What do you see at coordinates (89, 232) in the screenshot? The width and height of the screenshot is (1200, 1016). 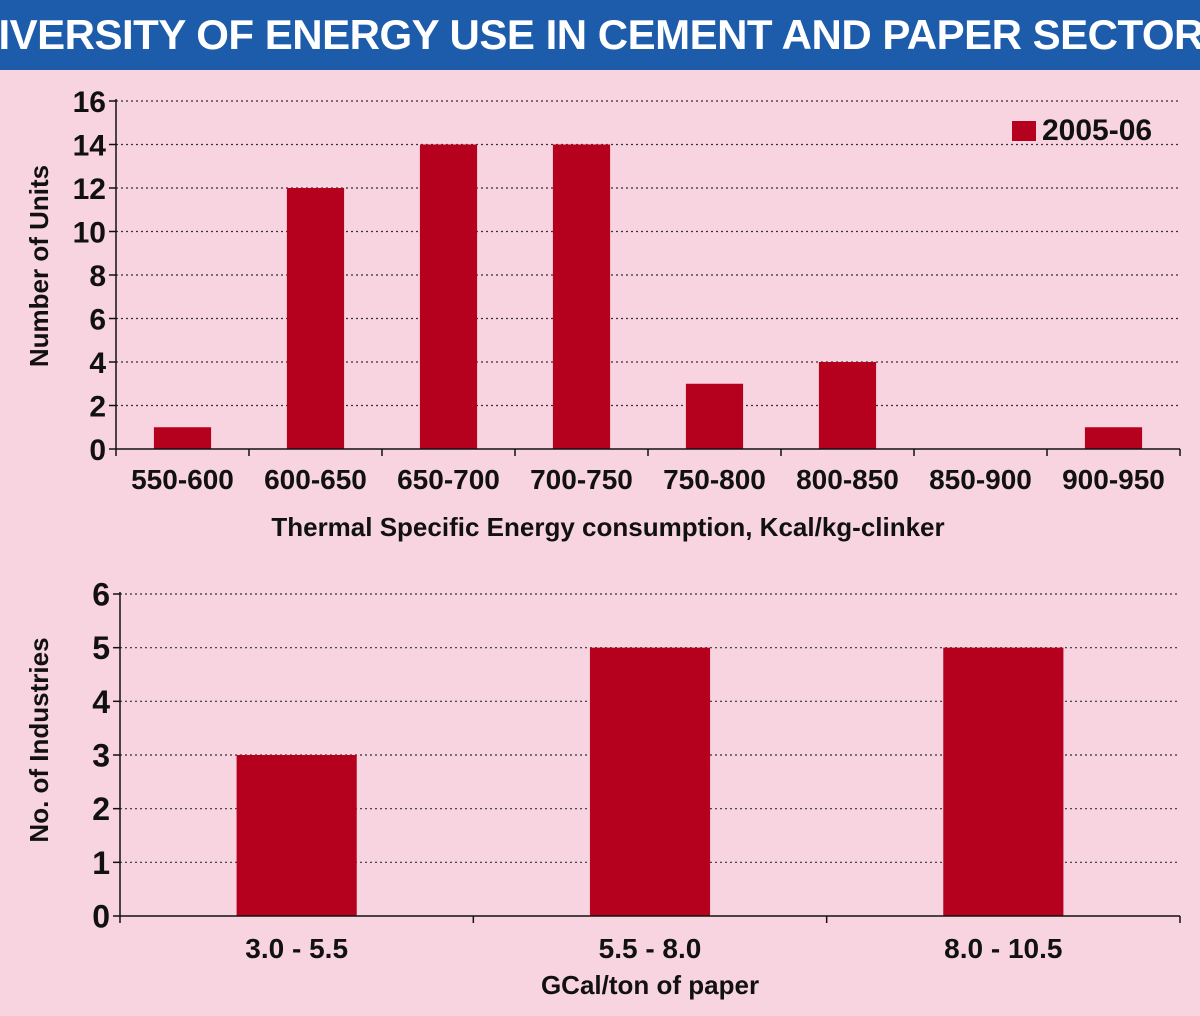 I see `y-tick-label: 10` at bounding box center [89, 232].